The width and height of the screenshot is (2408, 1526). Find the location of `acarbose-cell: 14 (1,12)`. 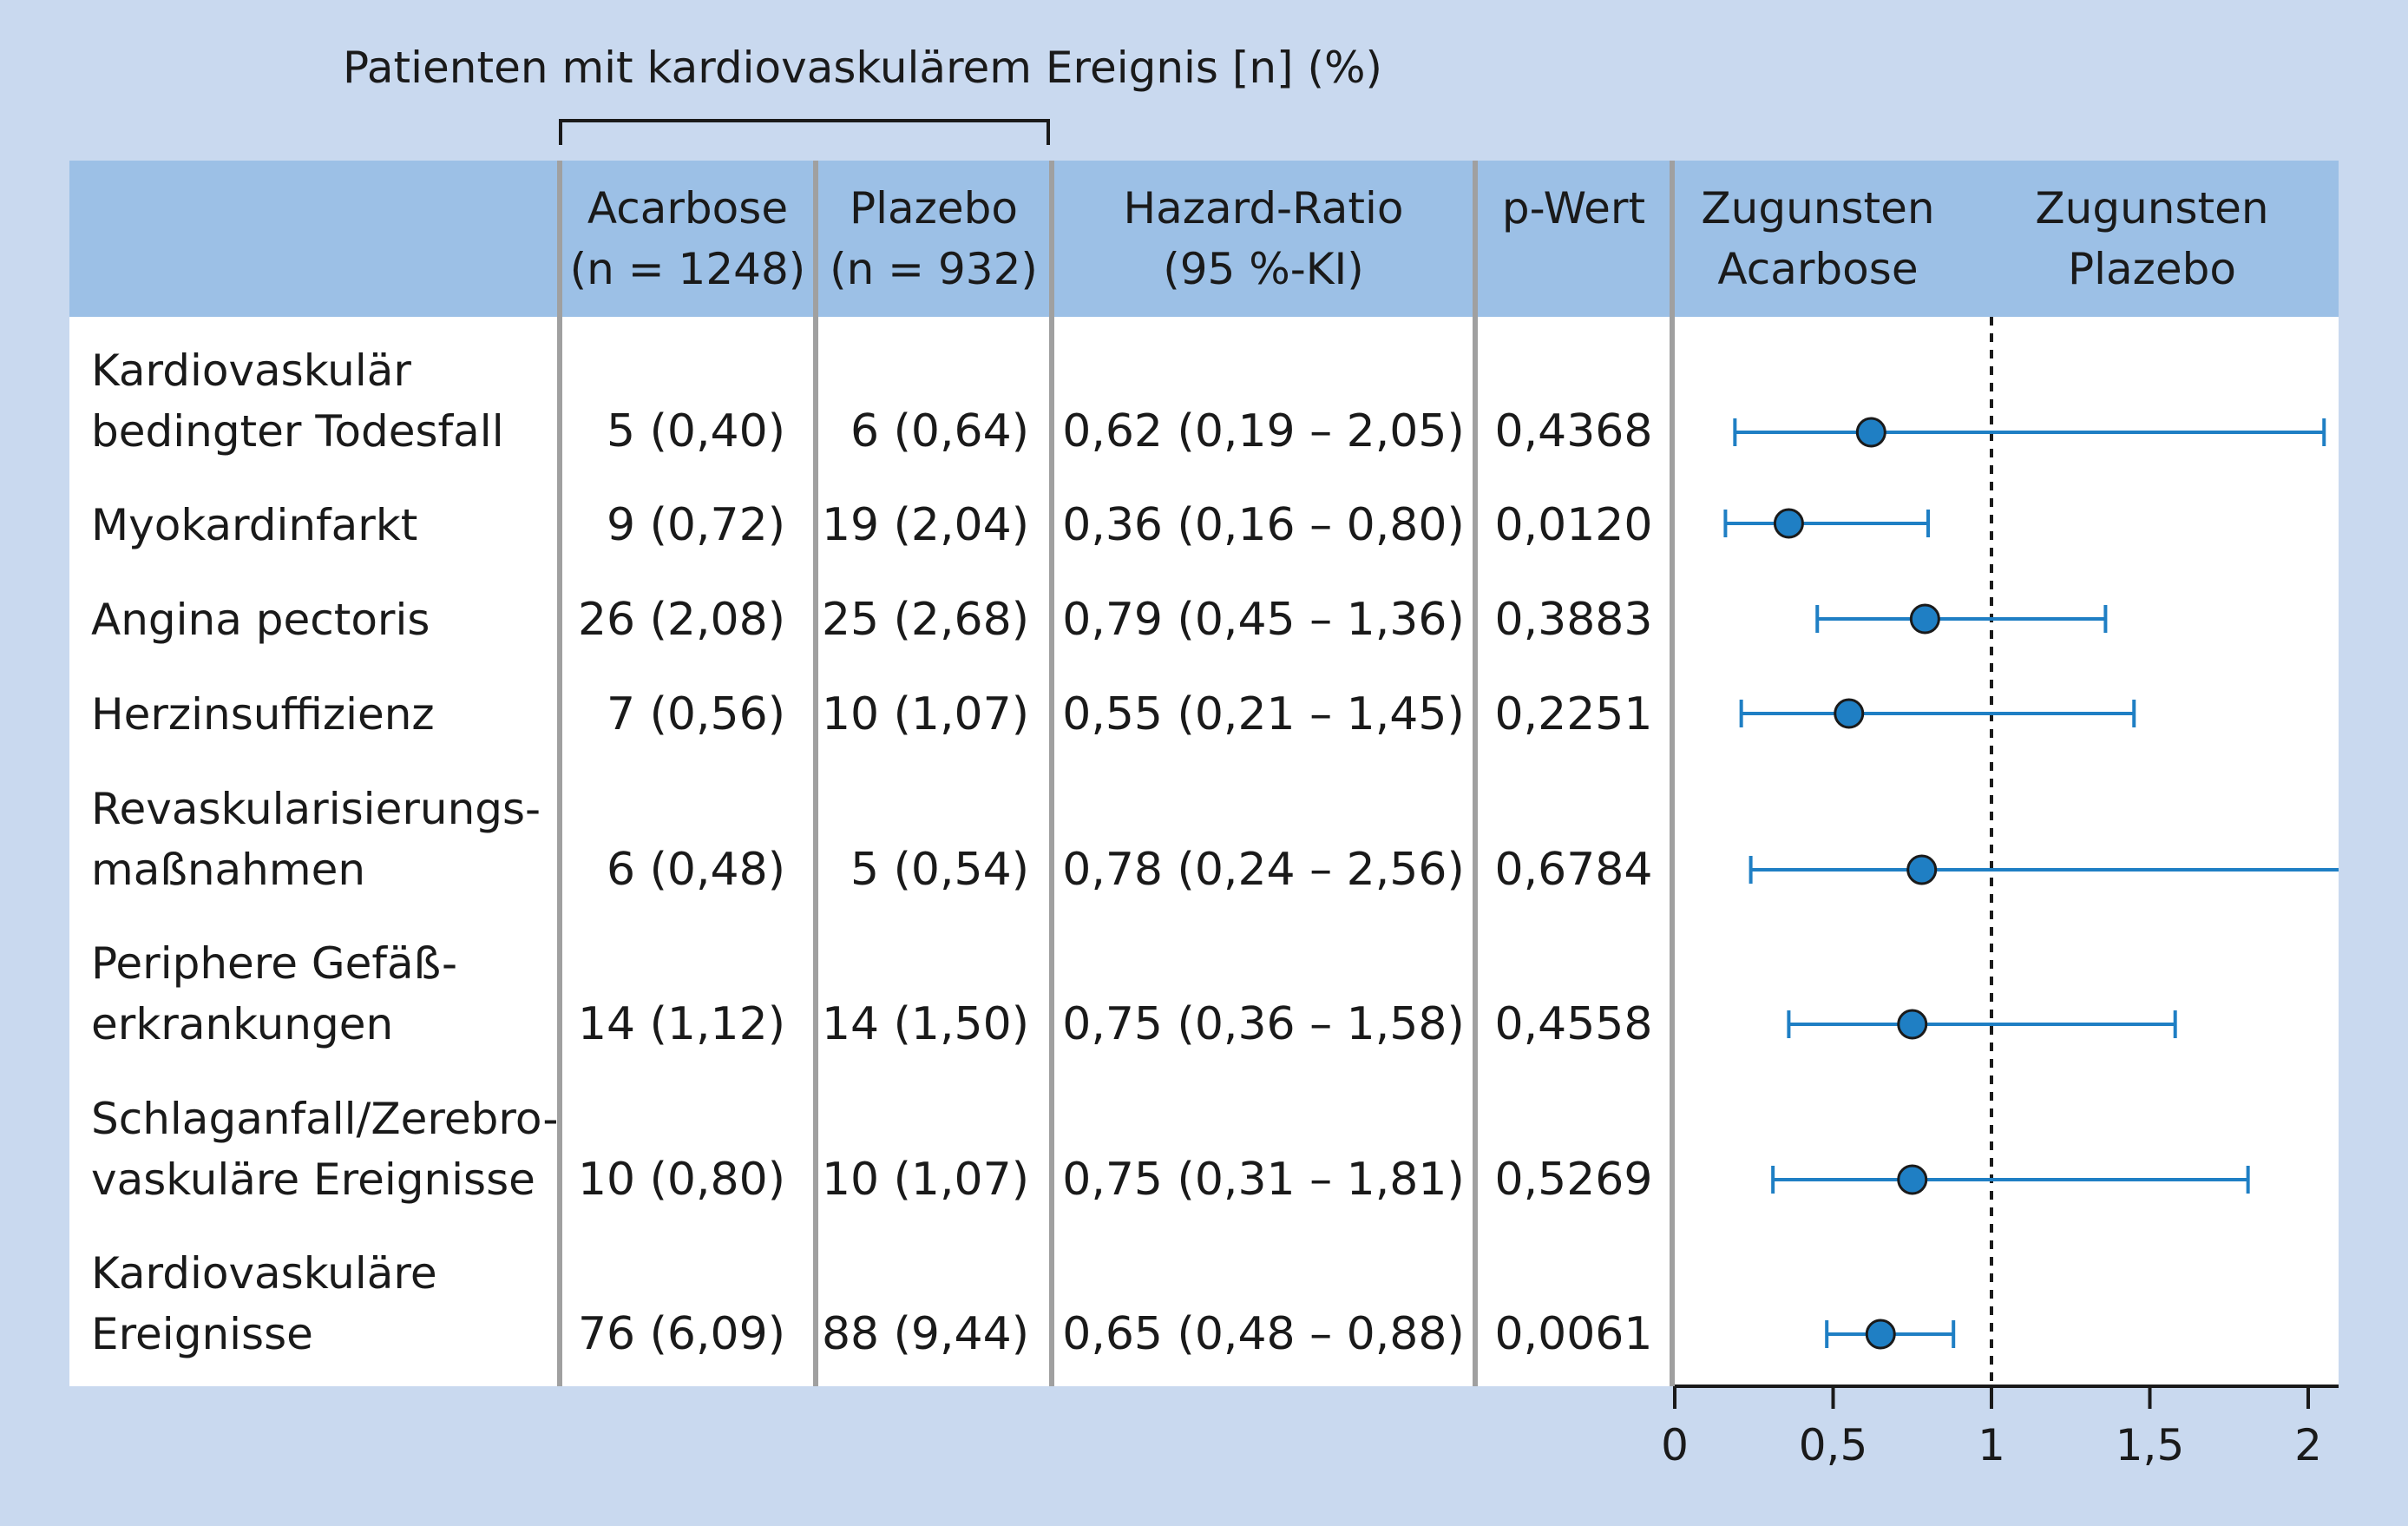

acarbose-cell: 14 (1,12) is located at coordinates (681, 1024).